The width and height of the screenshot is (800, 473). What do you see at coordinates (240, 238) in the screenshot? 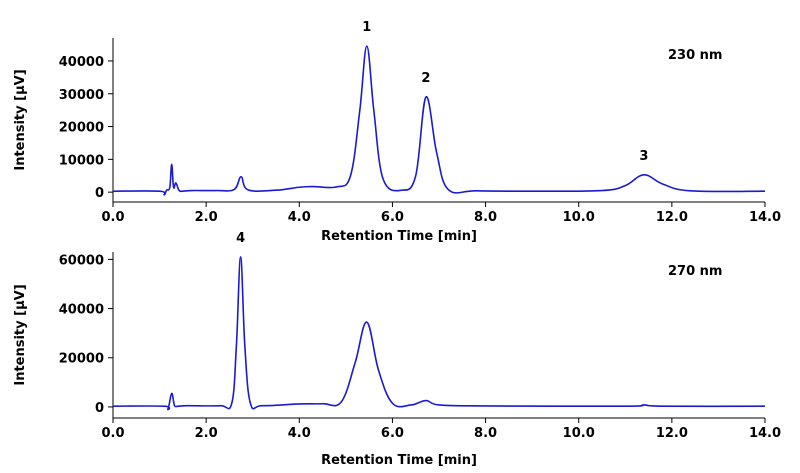
I see `peak-label-4: 4` at bounding box center [240, 238].